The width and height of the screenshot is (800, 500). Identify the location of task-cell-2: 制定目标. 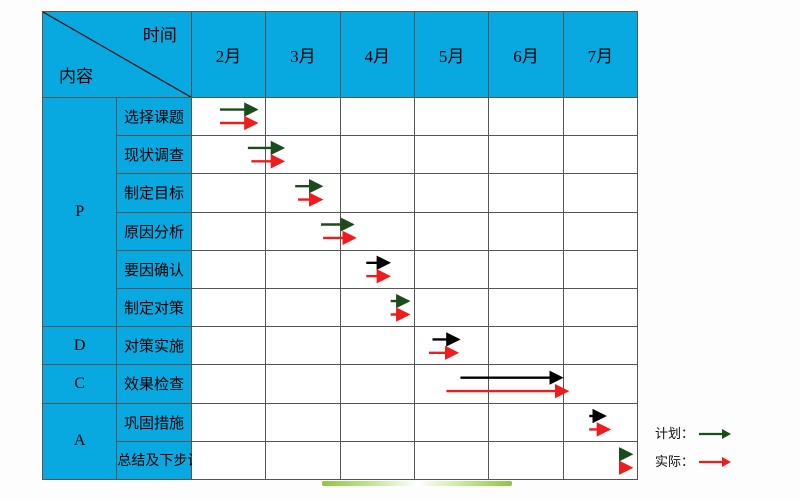
(154, 193).